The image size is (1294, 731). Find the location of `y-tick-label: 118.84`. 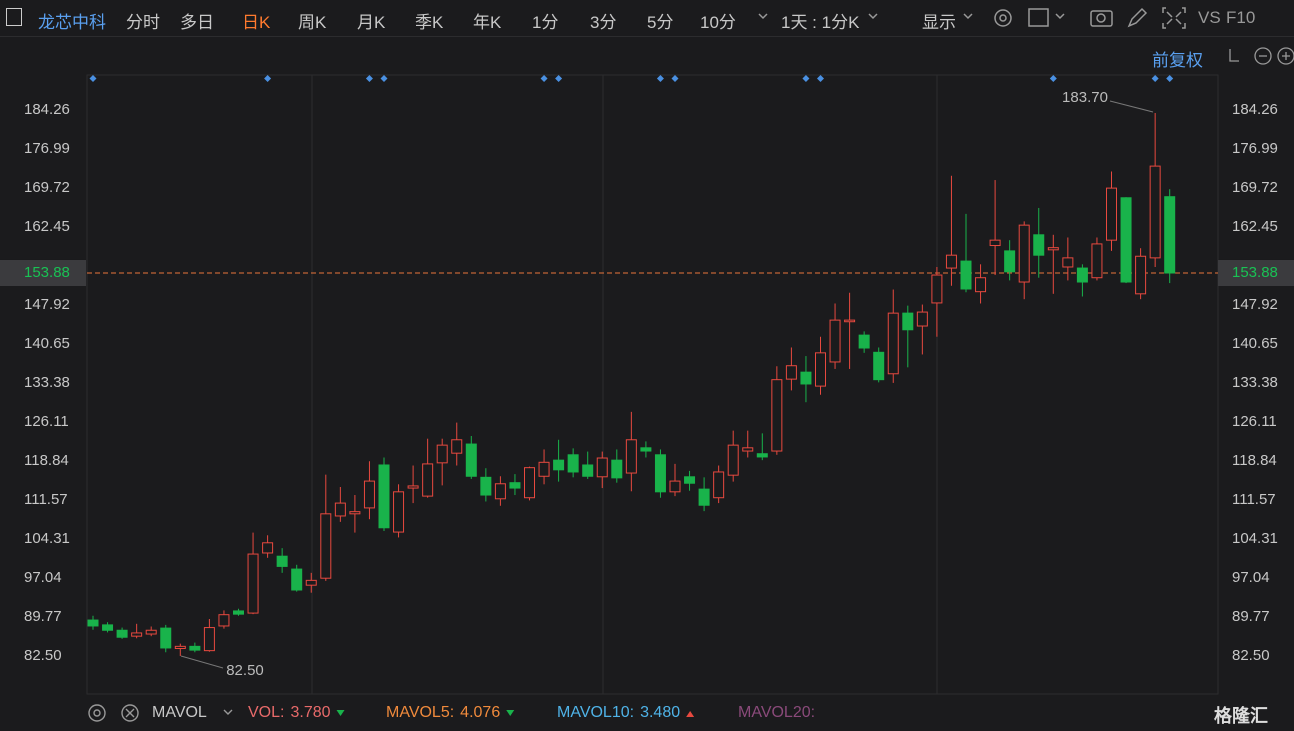

y-tick-label: 118.84 is located at coordinates (1254, 460).